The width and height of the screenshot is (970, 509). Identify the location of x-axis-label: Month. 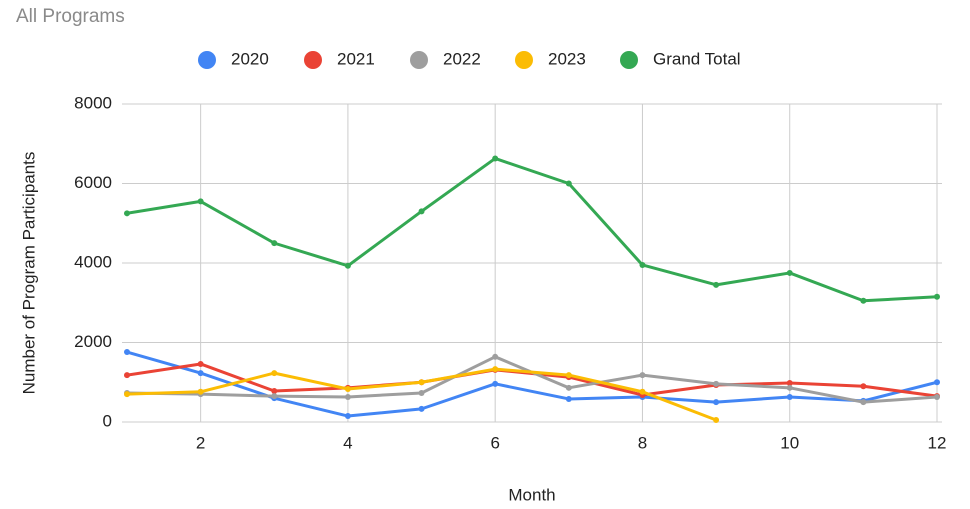
(531, 494).